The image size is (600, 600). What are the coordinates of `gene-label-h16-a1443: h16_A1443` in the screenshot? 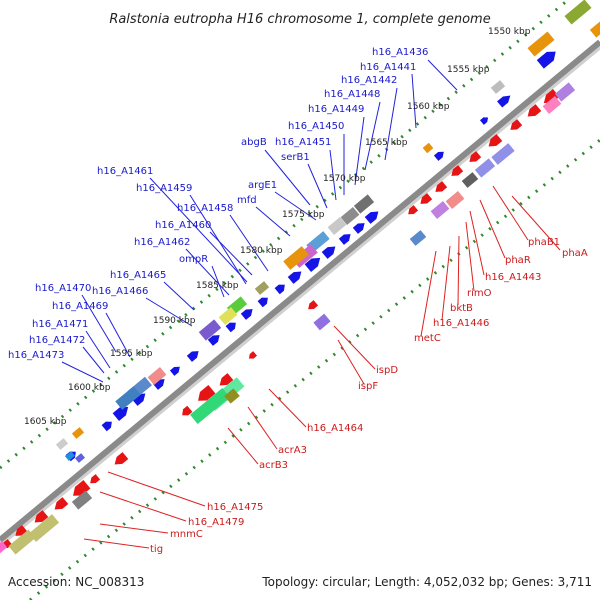 It's located at (513, 277).